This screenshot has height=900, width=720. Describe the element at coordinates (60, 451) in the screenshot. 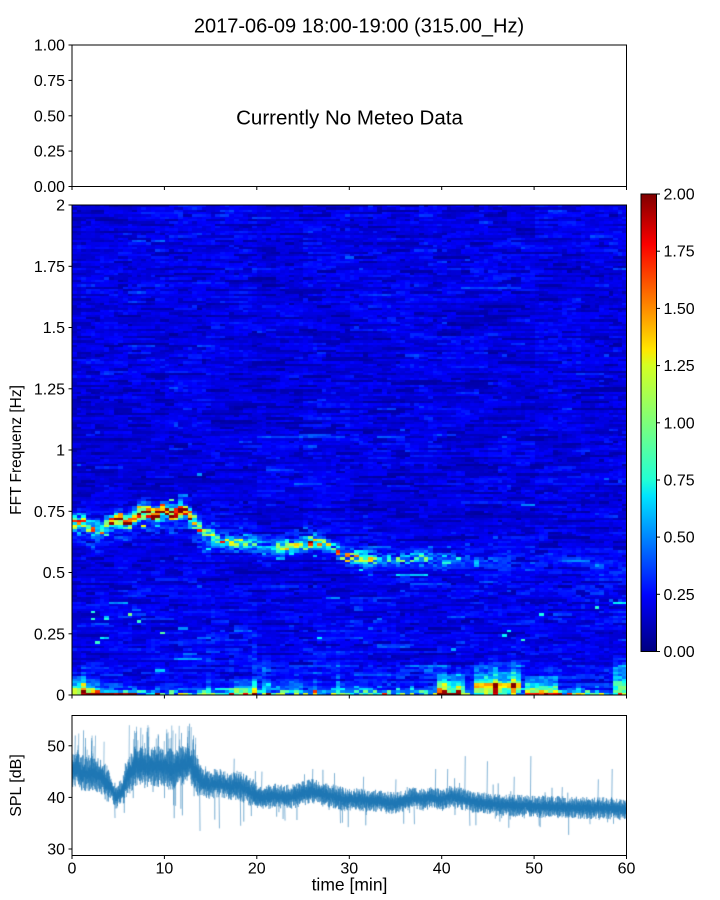

I see `svg-text: 1` at that location.